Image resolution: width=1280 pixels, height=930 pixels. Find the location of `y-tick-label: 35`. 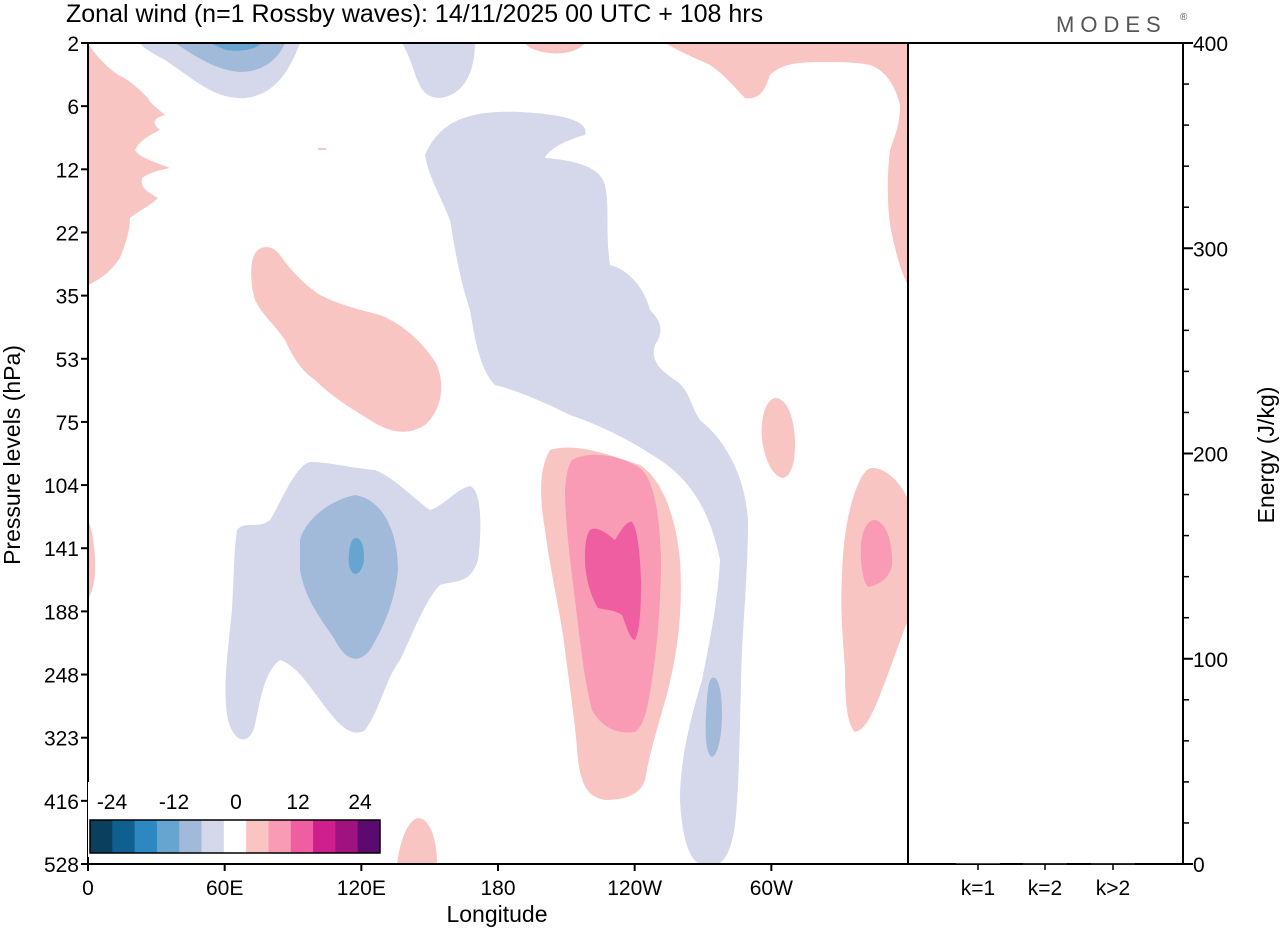

y-tick-label: 35 is located at coordinates (67, 297).